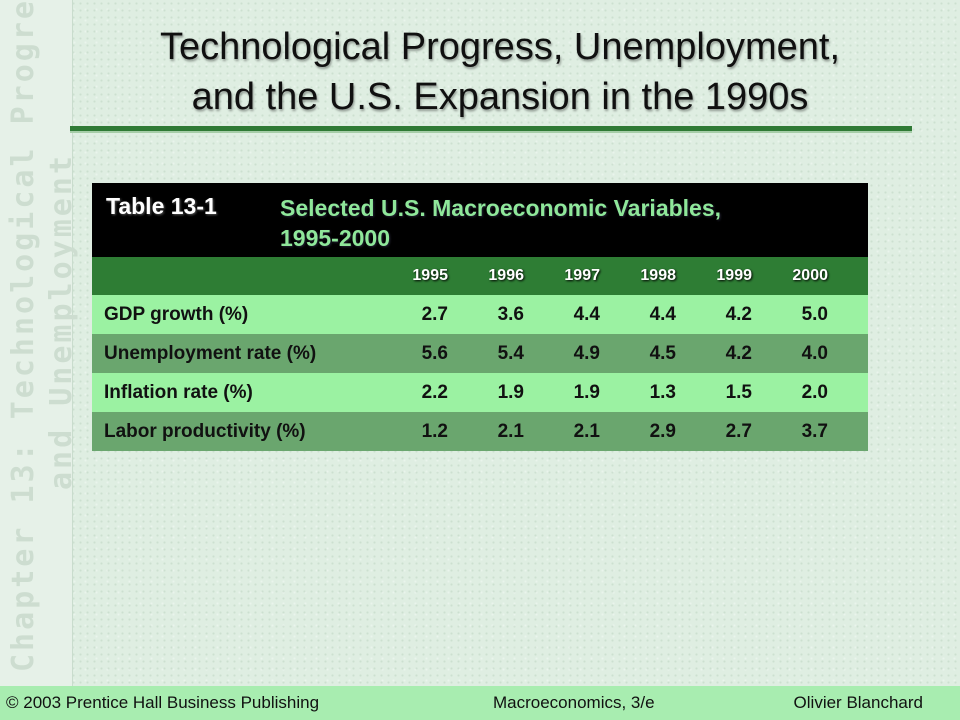  Describe the element at coordinates (205, 431) in the screenshot. I see `row-label: Labor productivity (%)` at that location.